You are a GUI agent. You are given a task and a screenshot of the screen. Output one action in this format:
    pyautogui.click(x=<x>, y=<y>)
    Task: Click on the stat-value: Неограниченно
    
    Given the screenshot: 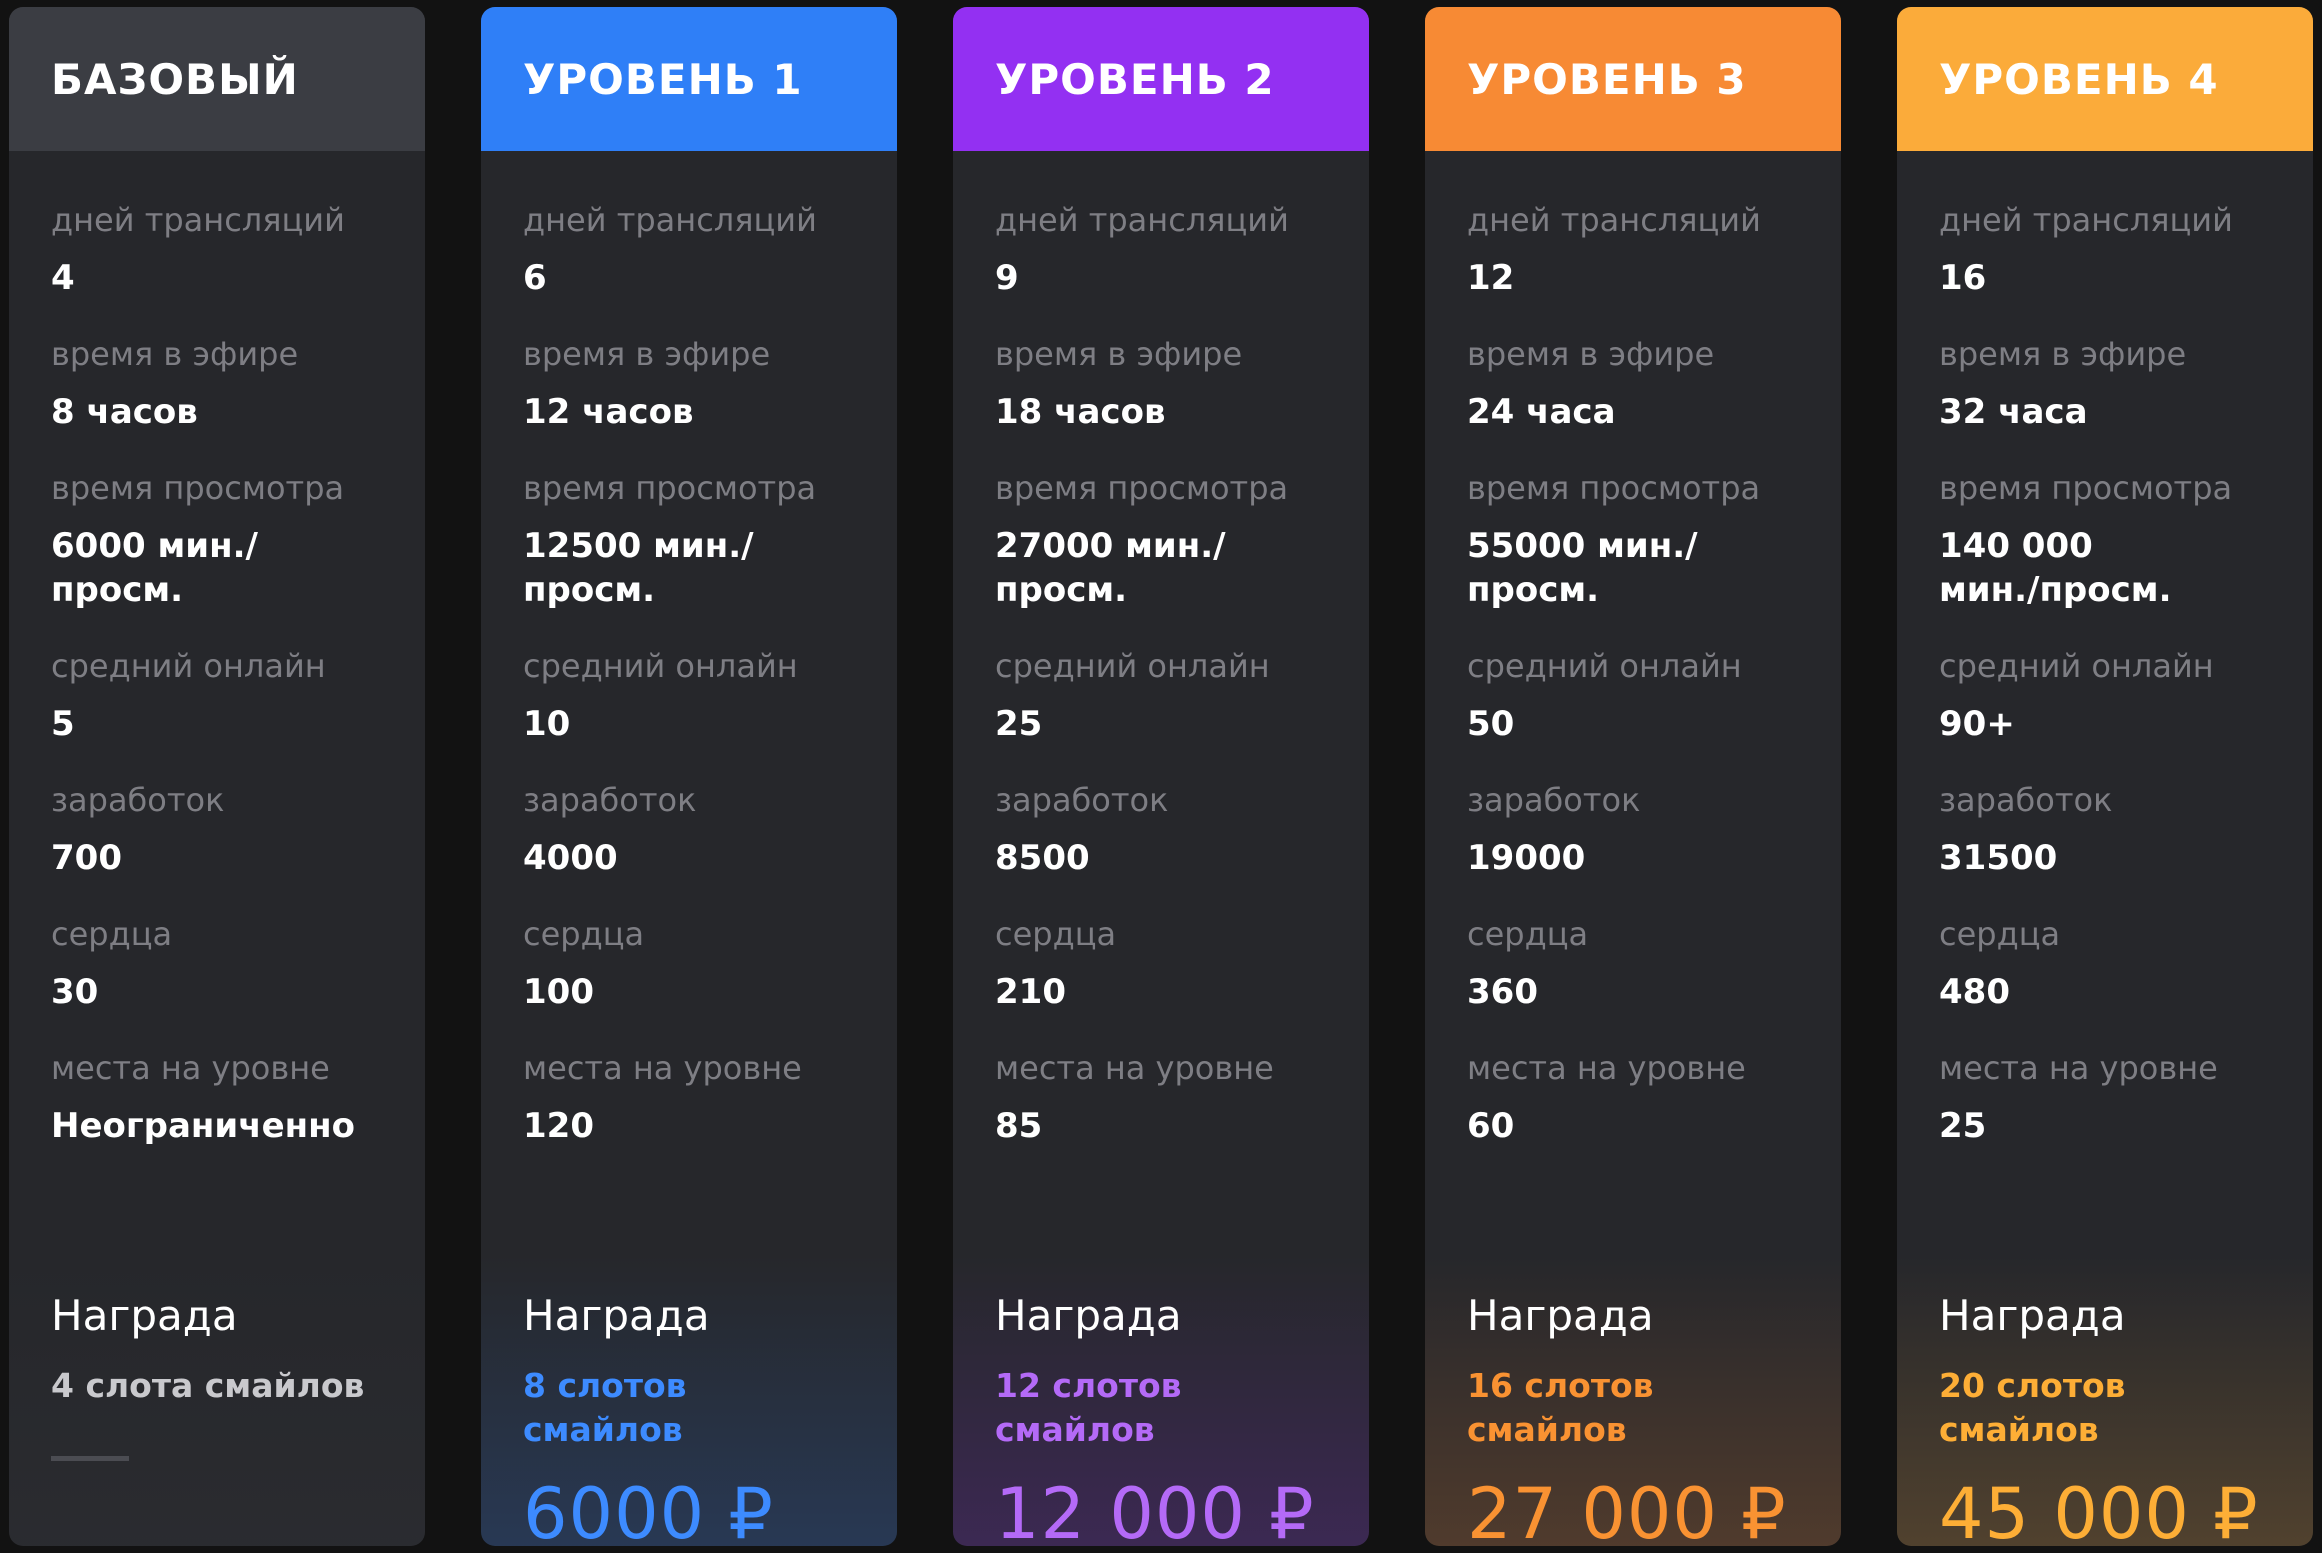 What is the action you would take?
    pyautogui.click(x=203, y=1126)
    